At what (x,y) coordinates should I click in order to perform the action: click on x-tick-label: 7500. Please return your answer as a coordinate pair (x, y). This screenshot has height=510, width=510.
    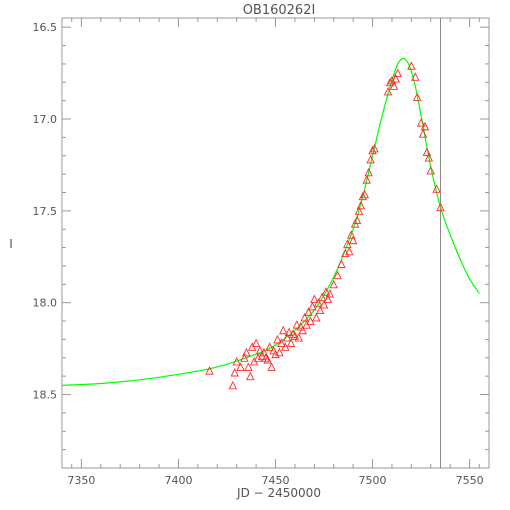
    Looking at the image, I should click on (373, 480).